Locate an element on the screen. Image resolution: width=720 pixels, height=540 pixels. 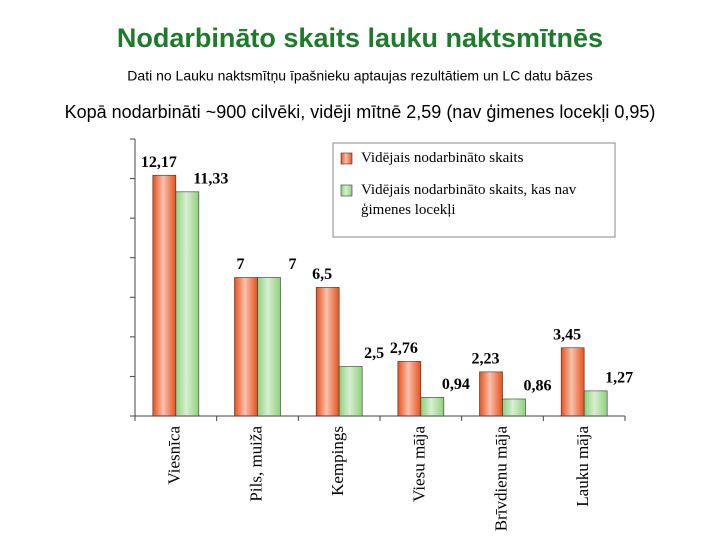
legend-line: Vidējais nodarbināto skaits is located at coordinates (442, 158).